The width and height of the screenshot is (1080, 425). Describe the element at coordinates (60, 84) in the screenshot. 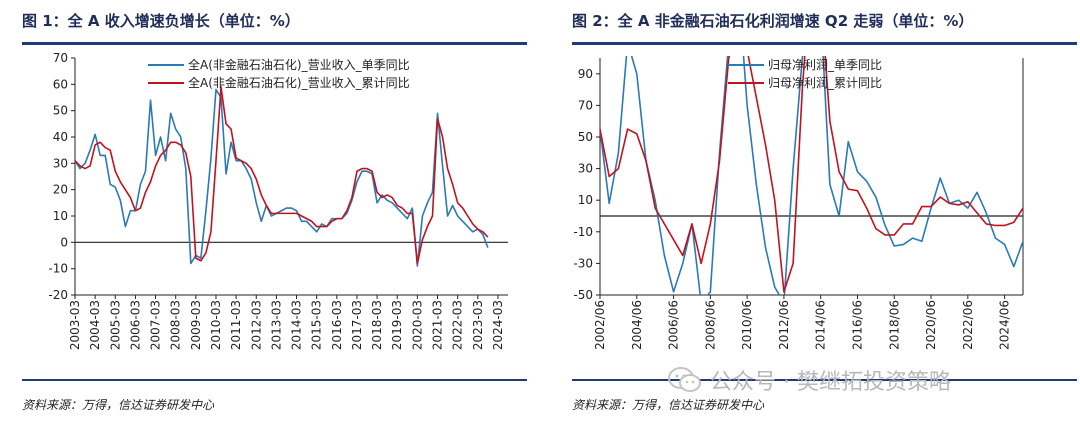

I see `y-tick-label: 60` at that location.